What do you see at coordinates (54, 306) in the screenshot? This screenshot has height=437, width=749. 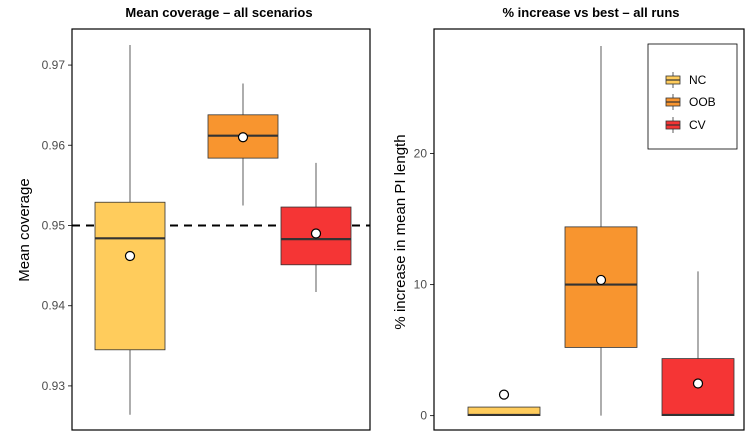 I see `y-tick-label: 0.94` at bounding box center [54, 306].